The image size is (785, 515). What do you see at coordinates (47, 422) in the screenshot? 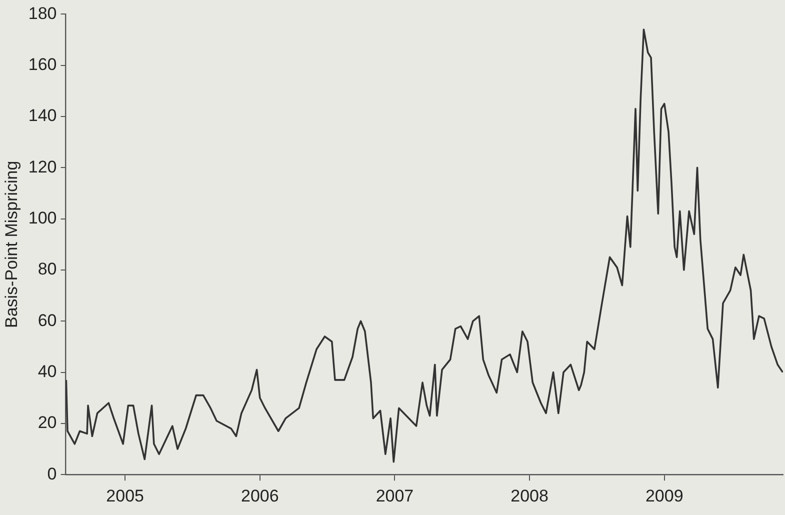
I see `y-tick-label: 20` at bounding box center [47, 422].